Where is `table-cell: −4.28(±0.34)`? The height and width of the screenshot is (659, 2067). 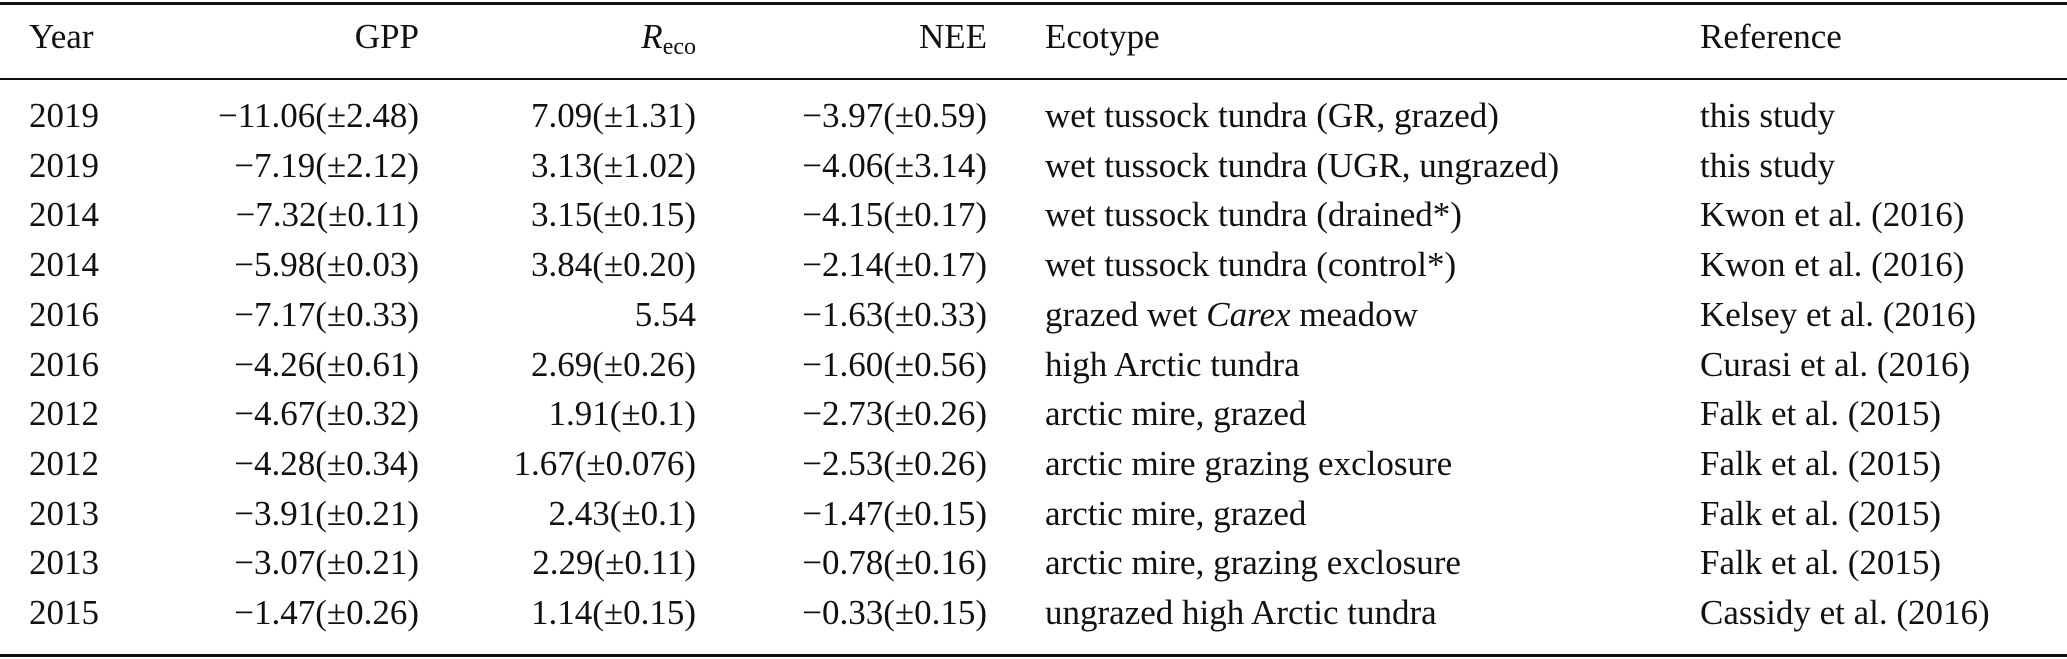
table-cell: −4.28(±0.34) is located at coordinates (326, 463).